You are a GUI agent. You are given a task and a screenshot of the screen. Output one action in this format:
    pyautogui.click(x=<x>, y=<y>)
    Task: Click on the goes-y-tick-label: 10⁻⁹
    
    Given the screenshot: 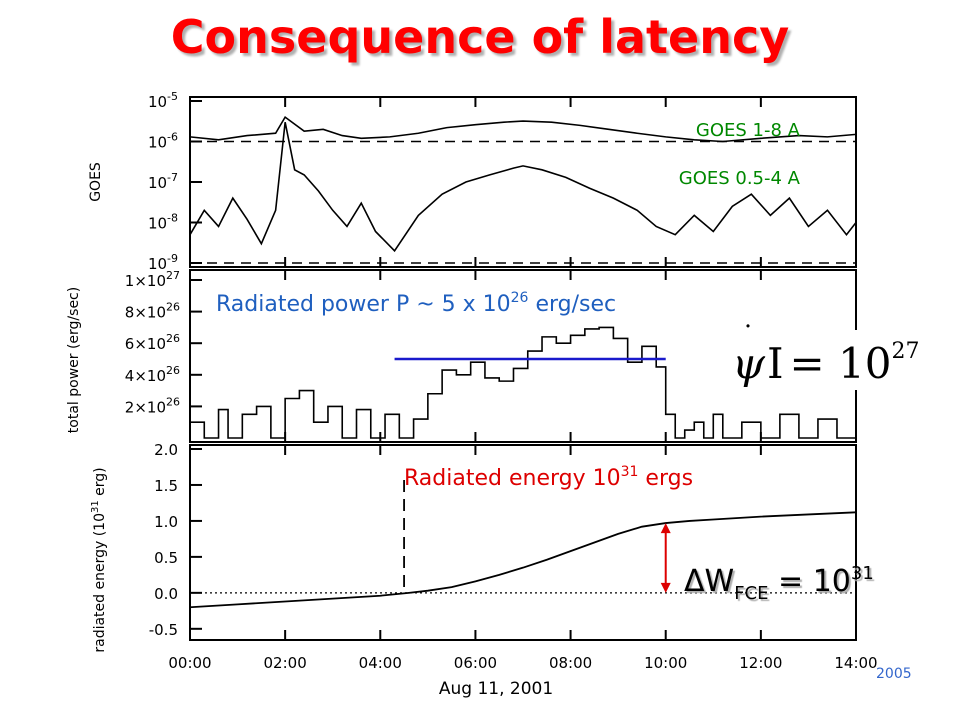 What is the action you would take?
    pyautogui.click(x=163, y=262)
    